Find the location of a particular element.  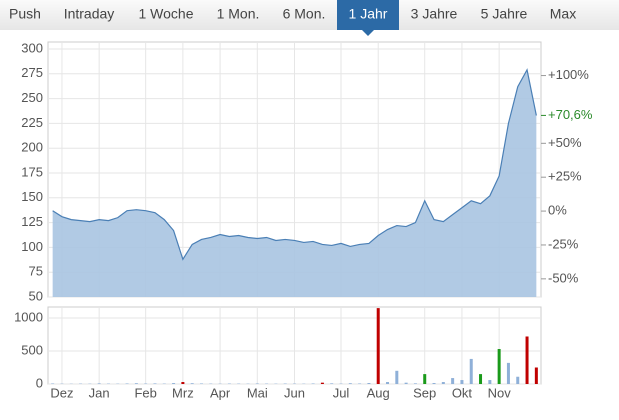

y-tick-label: 100 is located at coordinates (32, 246).